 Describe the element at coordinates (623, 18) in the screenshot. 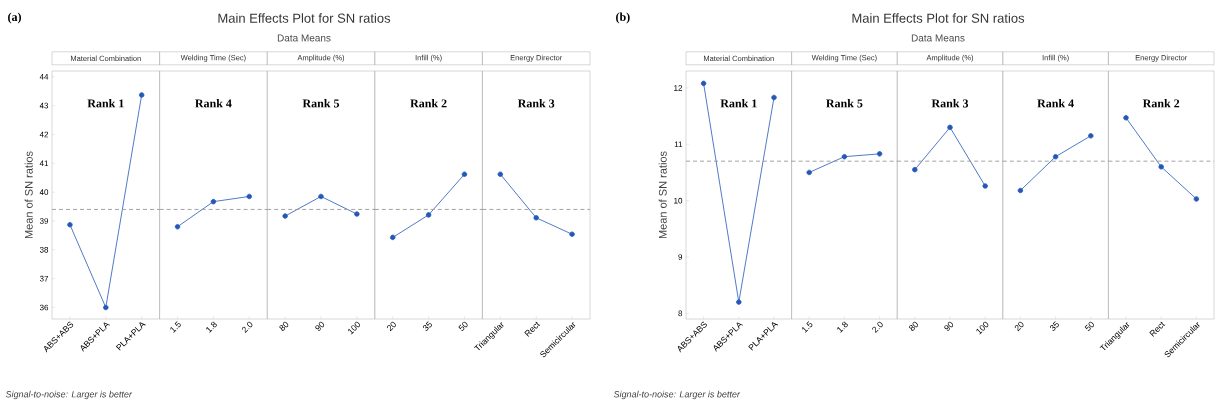

I see `text: (b)` at that location.